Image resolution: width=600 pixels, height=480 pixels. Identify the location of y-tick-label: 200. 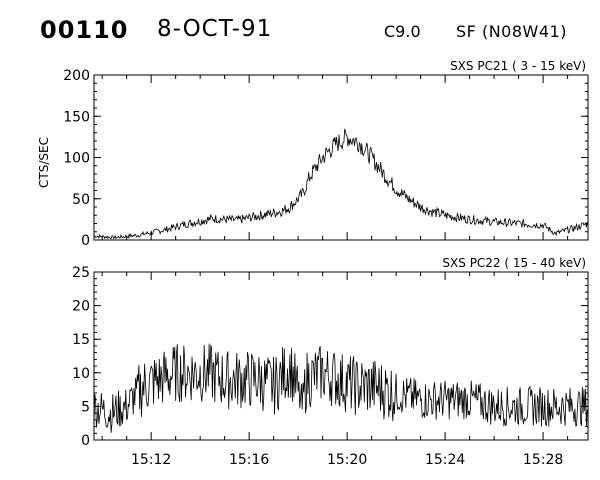
(76, 76).